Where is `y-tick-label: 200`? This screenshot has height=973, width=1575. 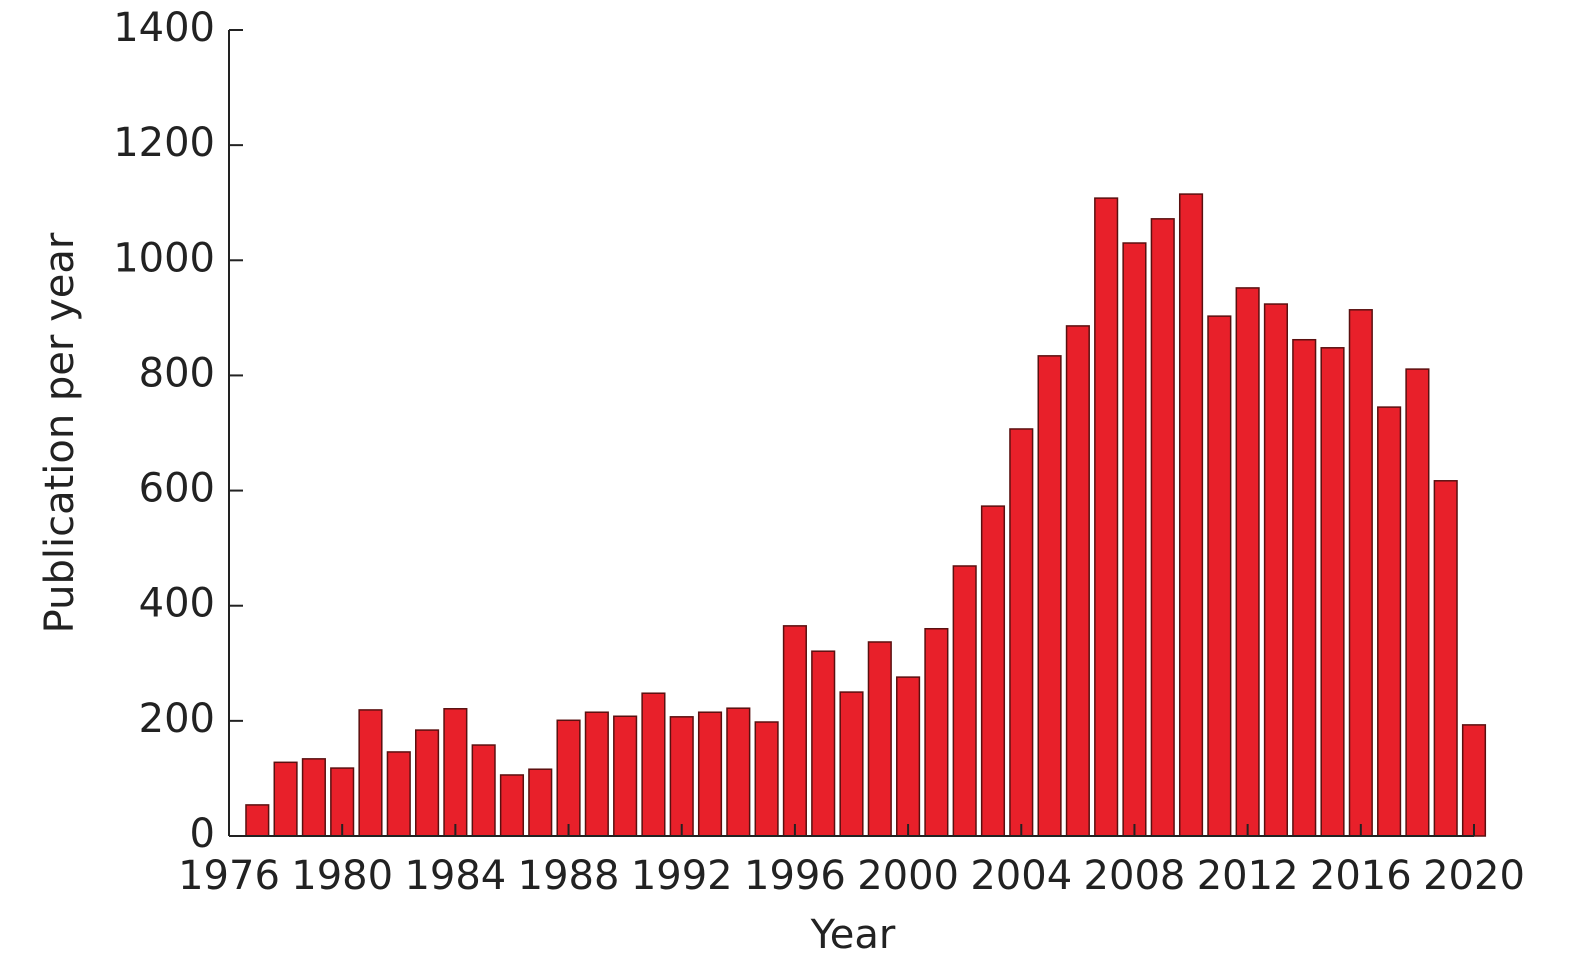 y-tick-label: 200 is located at coordinates (177, 719).